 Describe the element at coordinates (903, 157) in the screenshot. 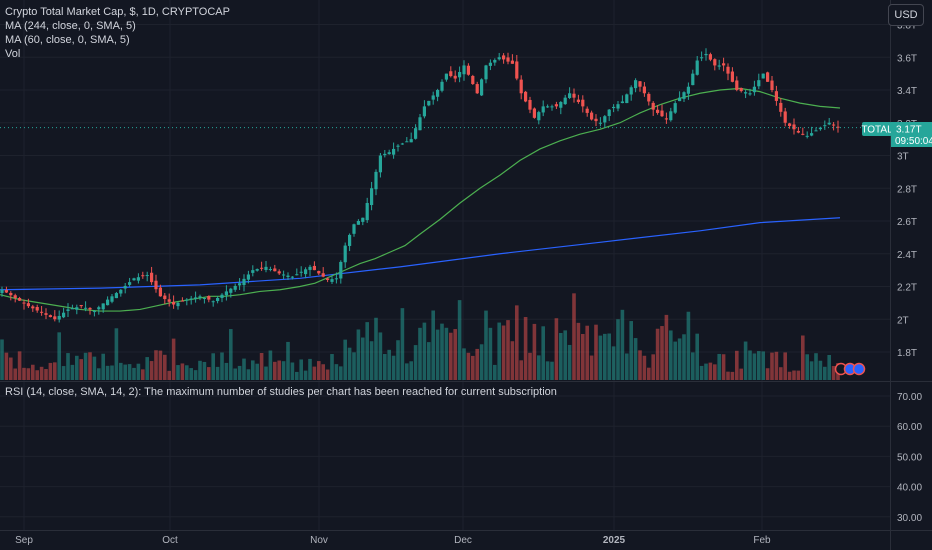

I see `price-axis-label: 3T` at that location.